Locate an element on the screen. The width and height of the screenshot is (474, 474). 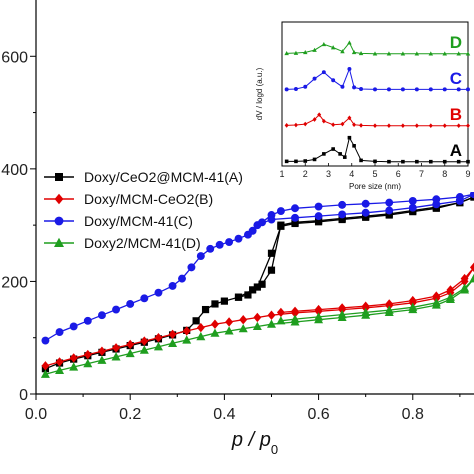
inset-x-tick-label: 2 is located at coordinates (305, 174).